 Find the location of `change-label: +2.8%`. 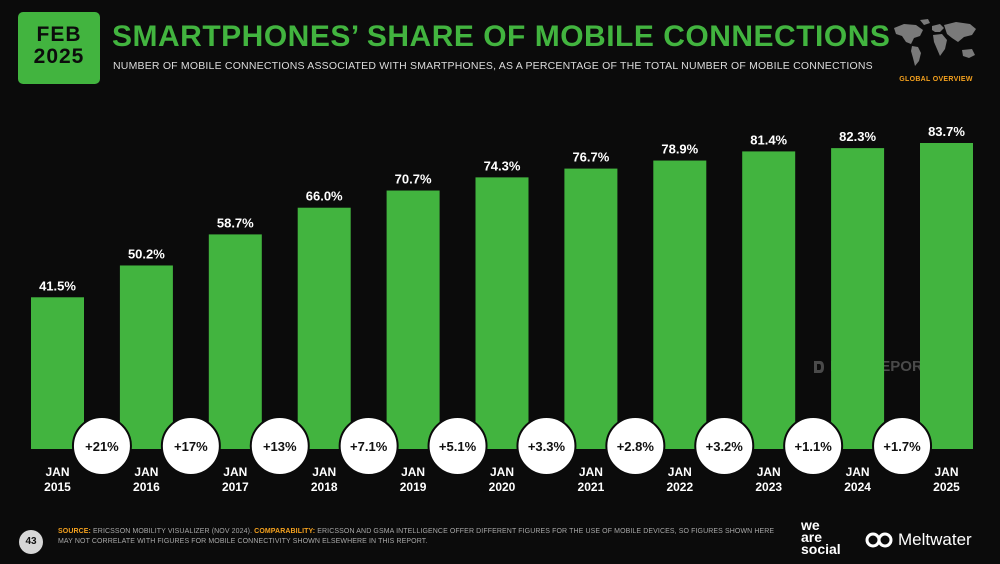

change-label: +2.8% is located at coordinates (636, 446).